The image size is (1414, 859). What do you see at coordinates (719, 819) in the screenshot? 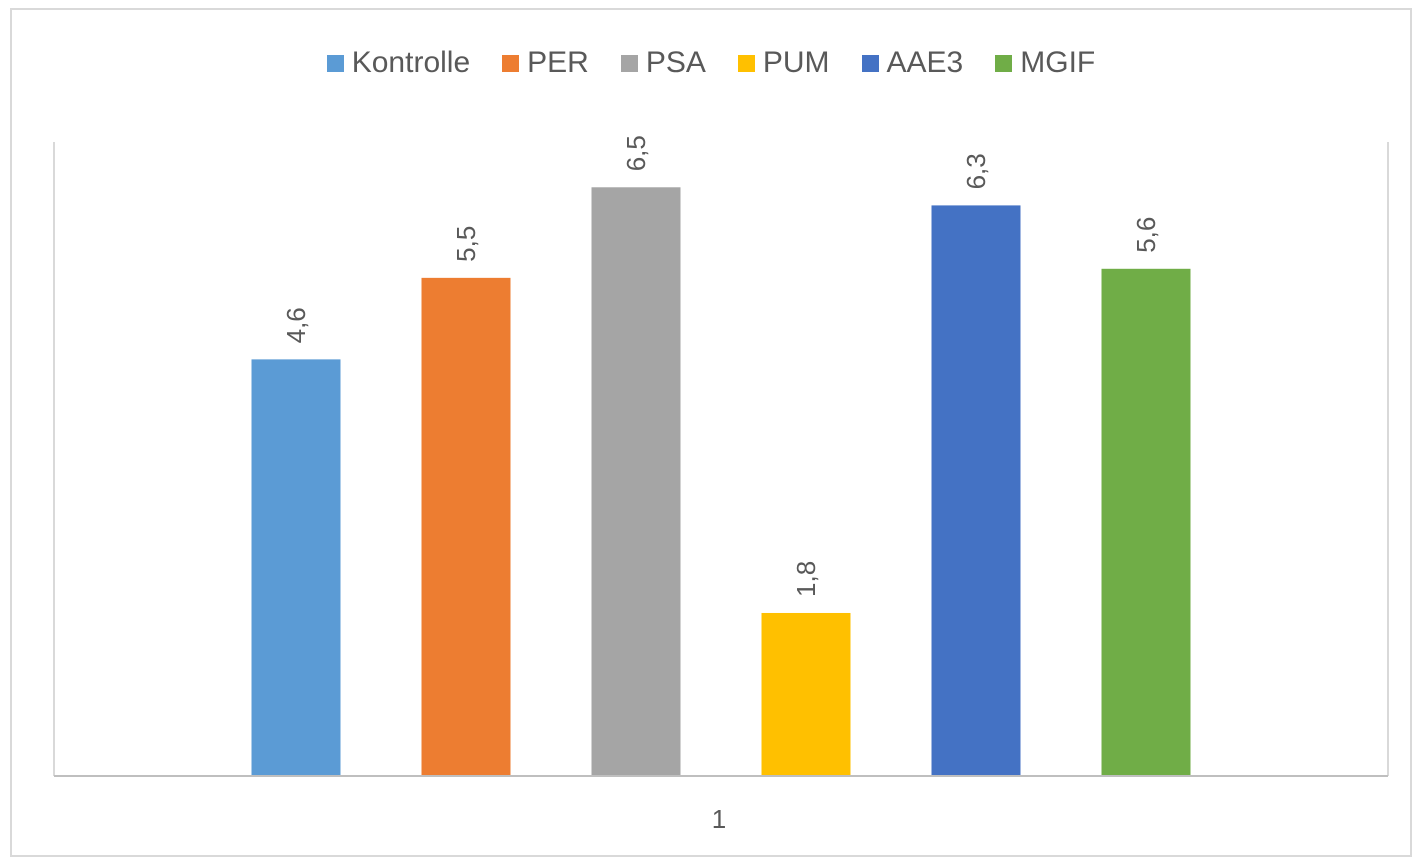
I see `x-tick-label: 1` at bounding box center [719, 819].